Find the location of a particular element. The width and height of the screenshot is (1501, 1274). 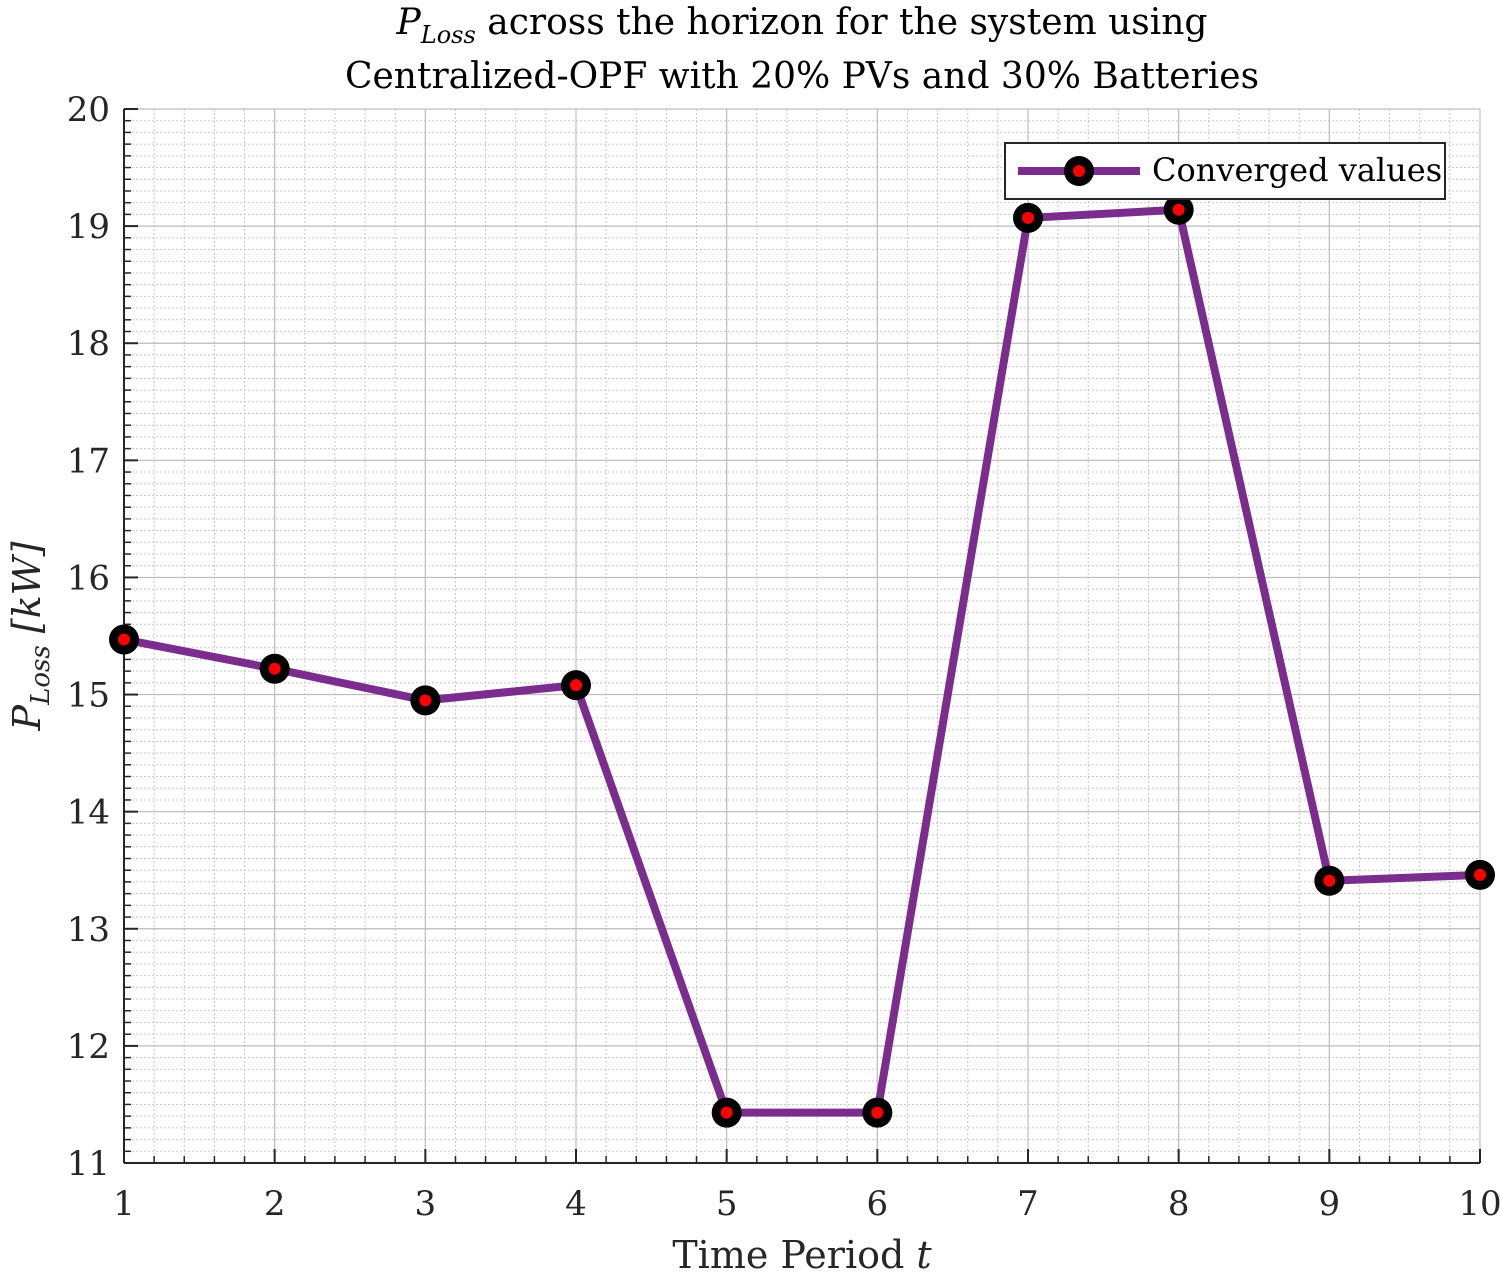

legend: Converged values is located at coordinates (1225, 171).